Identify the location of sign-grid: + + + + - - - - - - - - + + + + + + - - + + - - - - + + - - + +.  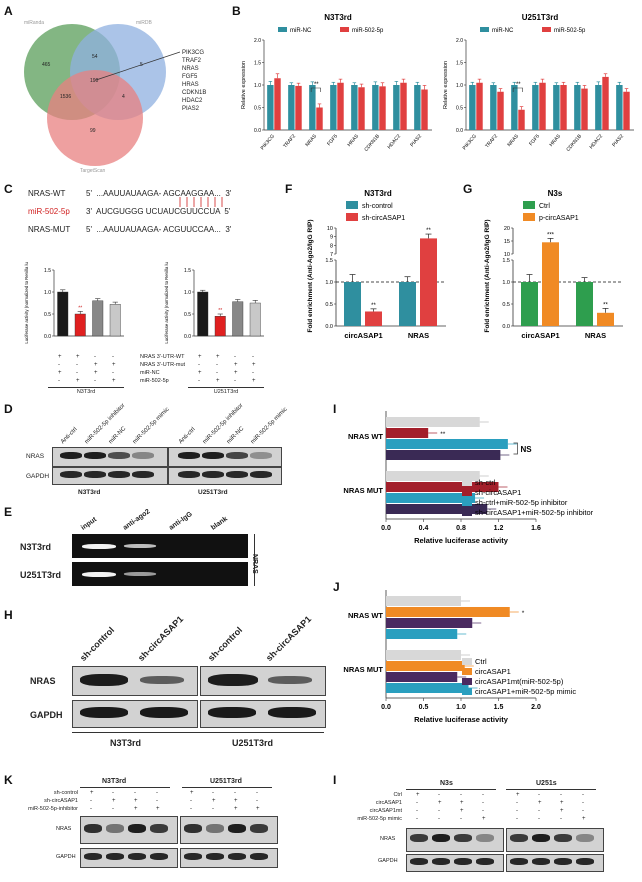
(145, 371).